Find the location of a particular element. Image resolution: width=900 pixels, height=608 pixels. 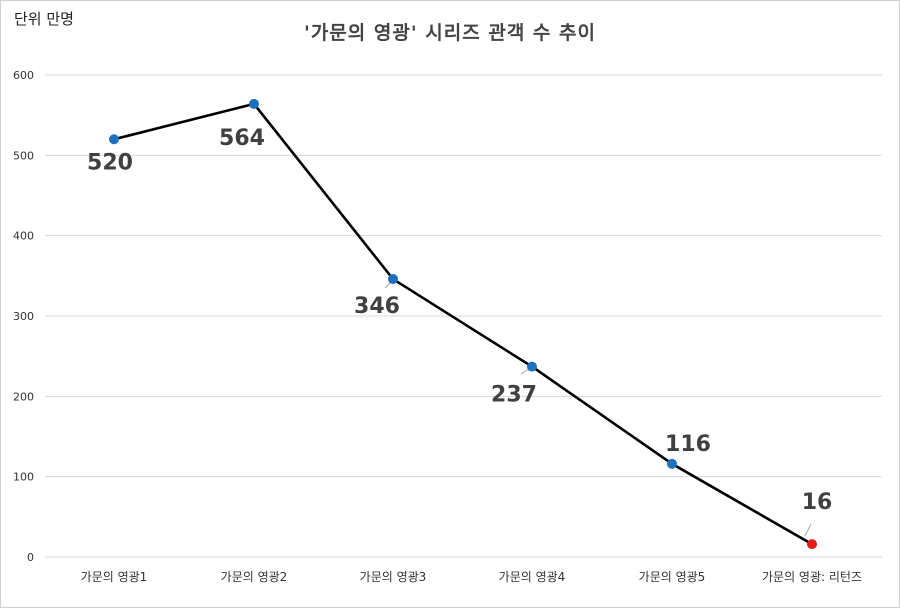

x-tick-label-5: 가문의 영광5 is located at coordinates (672, 577).